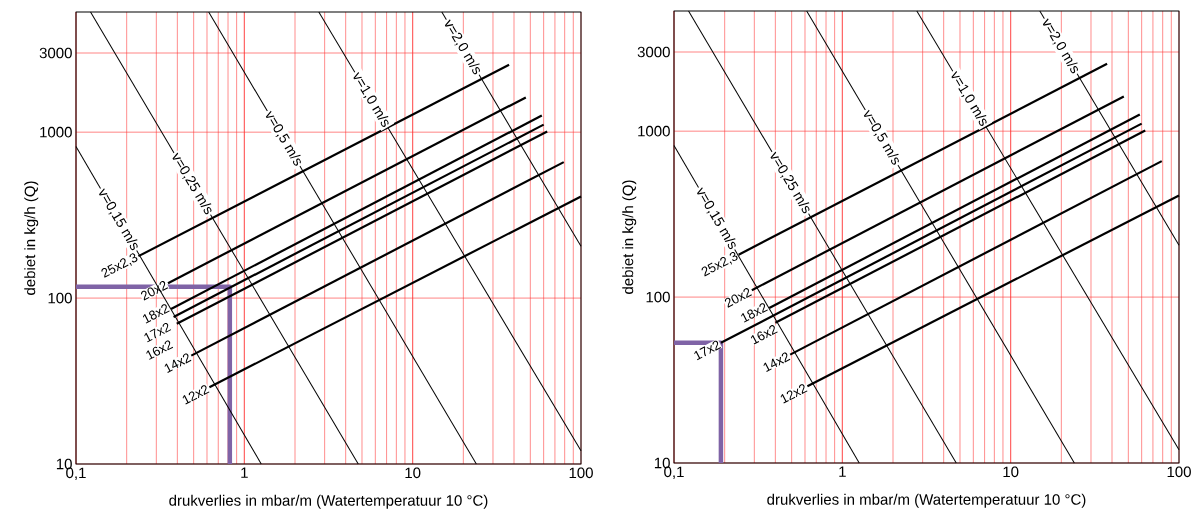  What do you see at coordinates (154, 291) in the screenshot?
I see `text: 20x2` at bounding box center [154, 291].